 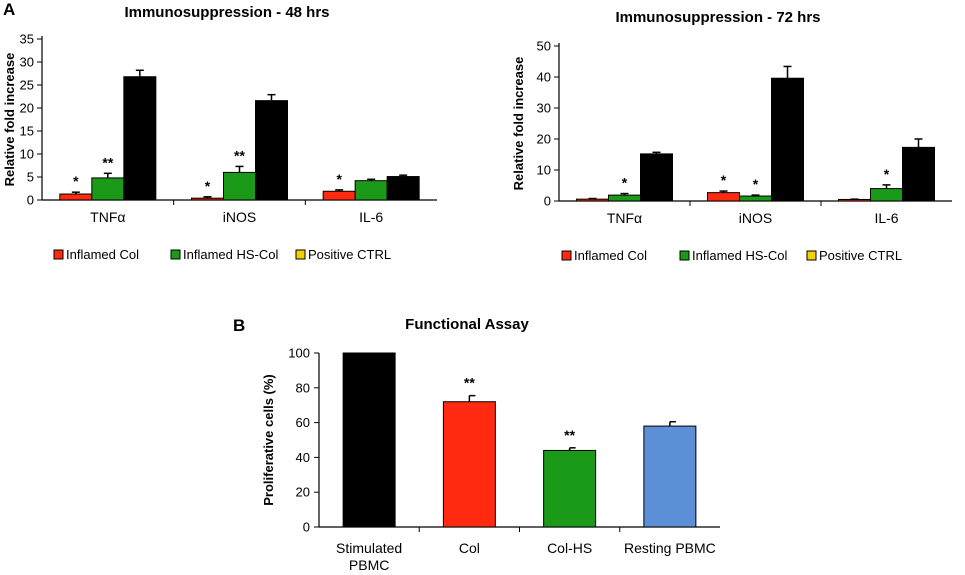 What do you see at coordinates (369, 565) in the screenshot?
I see `x-category-label: PBMC` at bounding box center [369, 565].